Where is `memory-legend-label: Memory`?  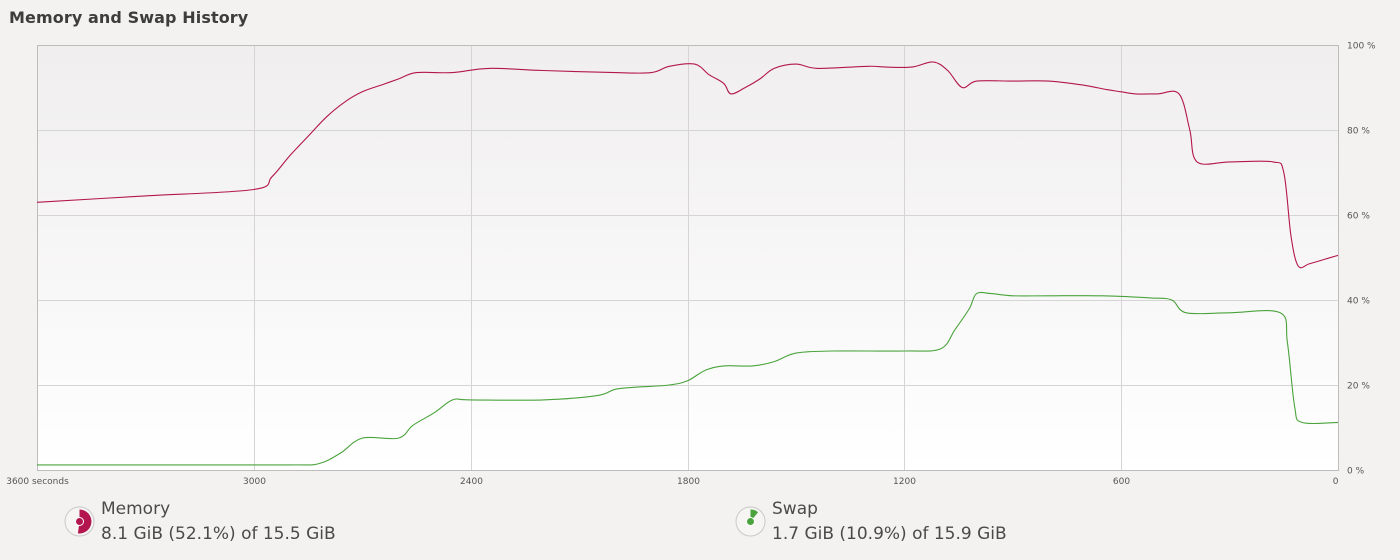
memory-legend-label: Memory is located at coordinates (136, 509).